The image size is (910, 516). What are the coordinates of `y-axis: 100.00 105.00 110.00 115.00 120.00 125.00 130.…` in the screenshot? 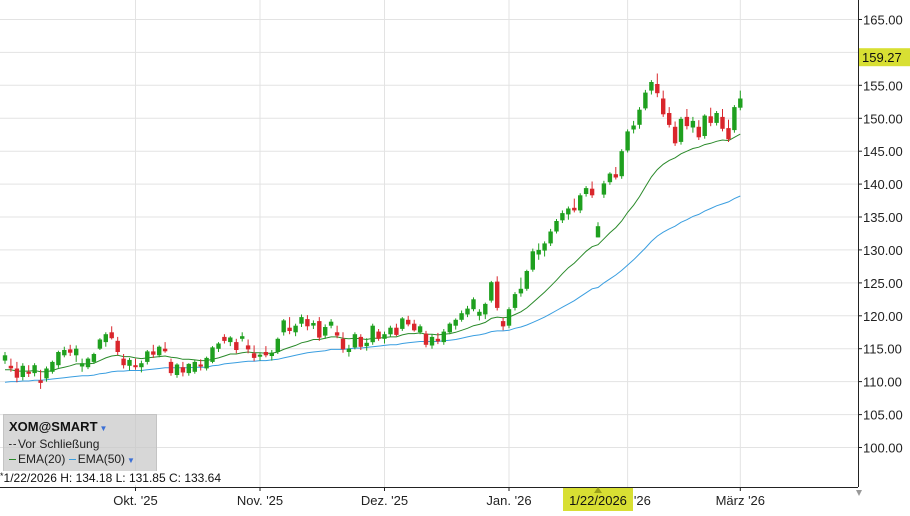 It's located at (884, 255).